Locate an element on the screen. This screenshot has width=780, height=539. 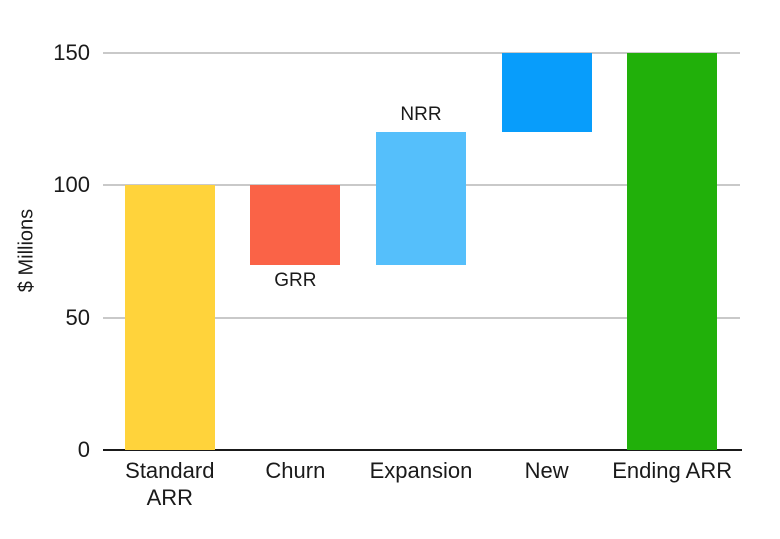
x-category-label-line: Expansion is located at coordinates (421, 470).